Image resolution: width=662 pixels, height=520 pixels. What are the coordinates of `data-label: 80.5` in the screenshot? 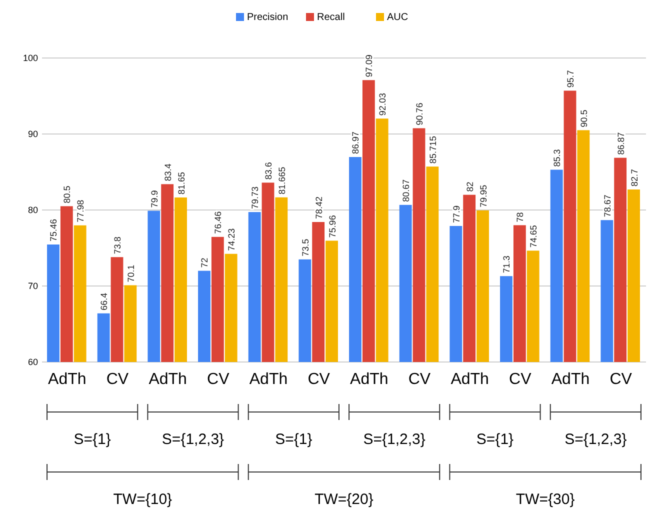 It's located at (67, 195).